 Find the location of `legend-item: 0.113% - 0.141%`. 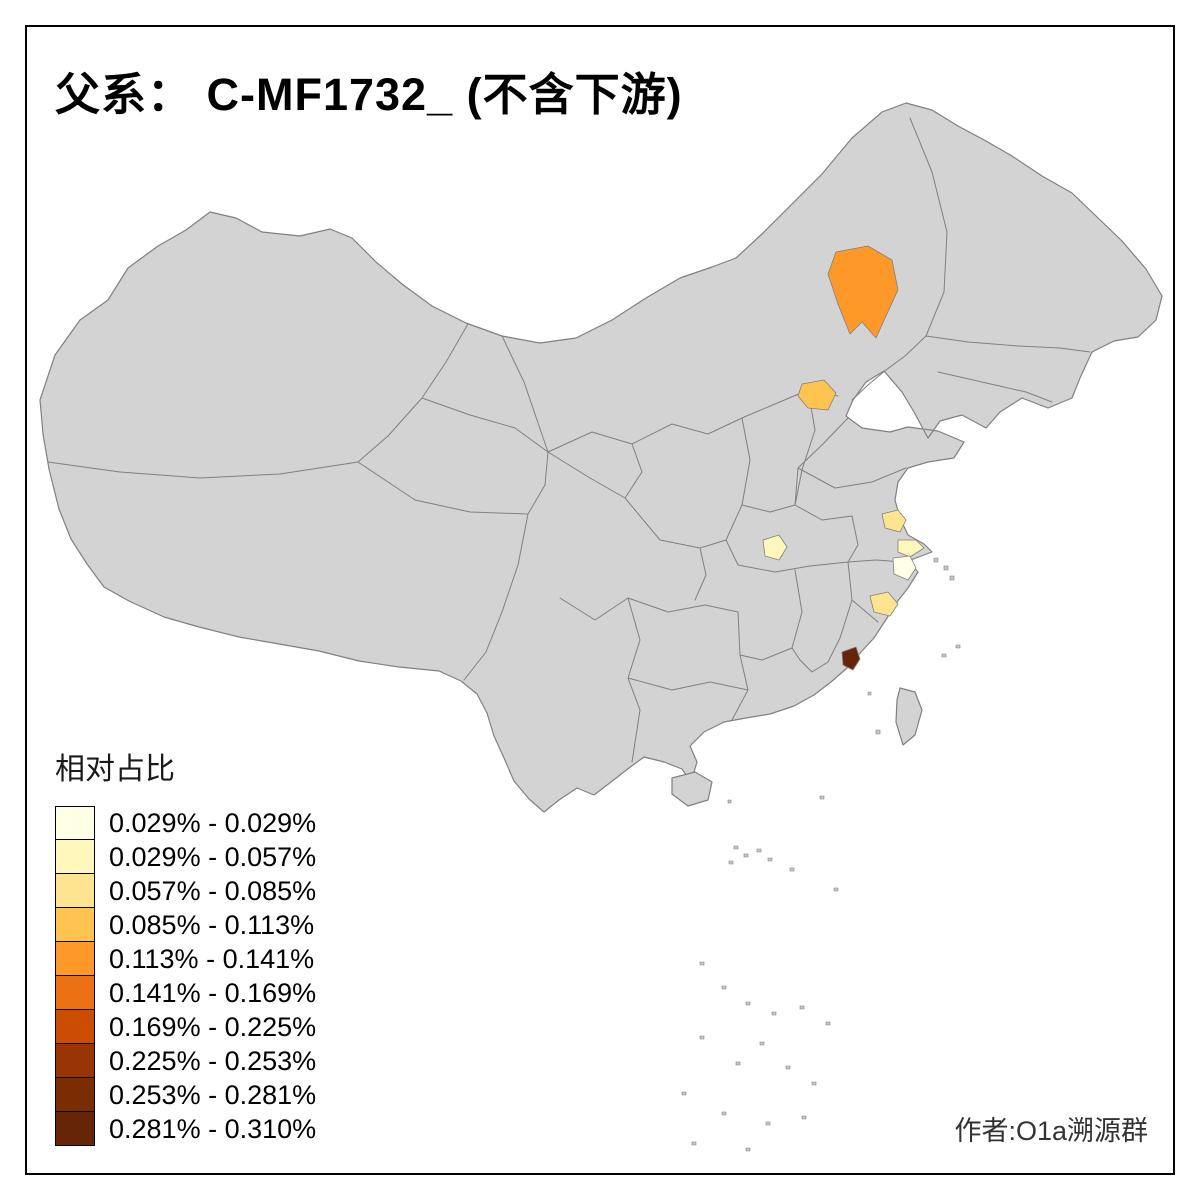

legend-item: 0.113% - 0.141% is located at coordinates (185, 959).